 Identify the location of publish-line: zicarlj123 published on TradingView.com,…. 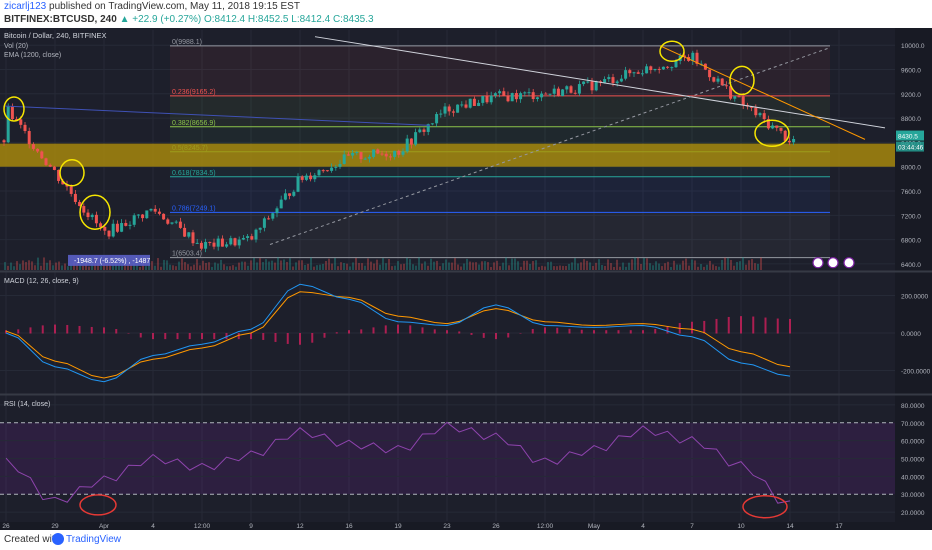
(152, 6).